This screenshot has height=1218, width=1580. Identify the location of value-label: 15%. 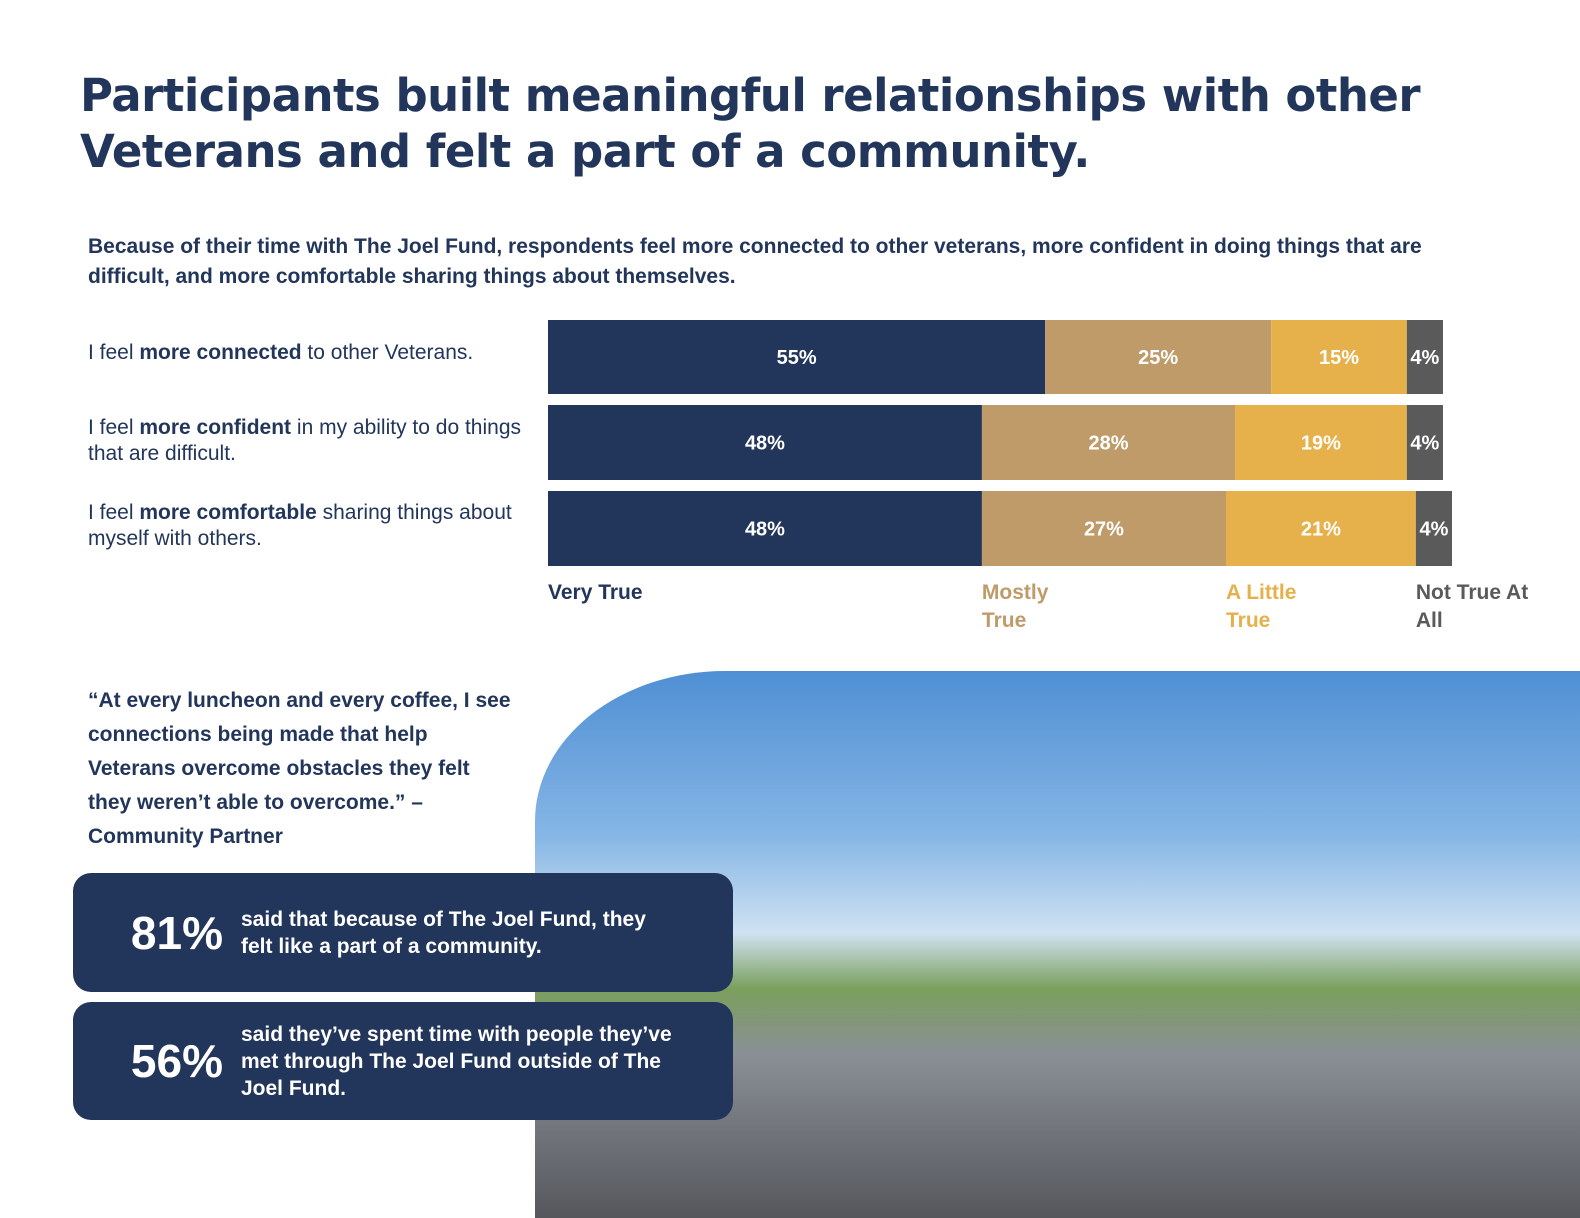
(1339, 358).